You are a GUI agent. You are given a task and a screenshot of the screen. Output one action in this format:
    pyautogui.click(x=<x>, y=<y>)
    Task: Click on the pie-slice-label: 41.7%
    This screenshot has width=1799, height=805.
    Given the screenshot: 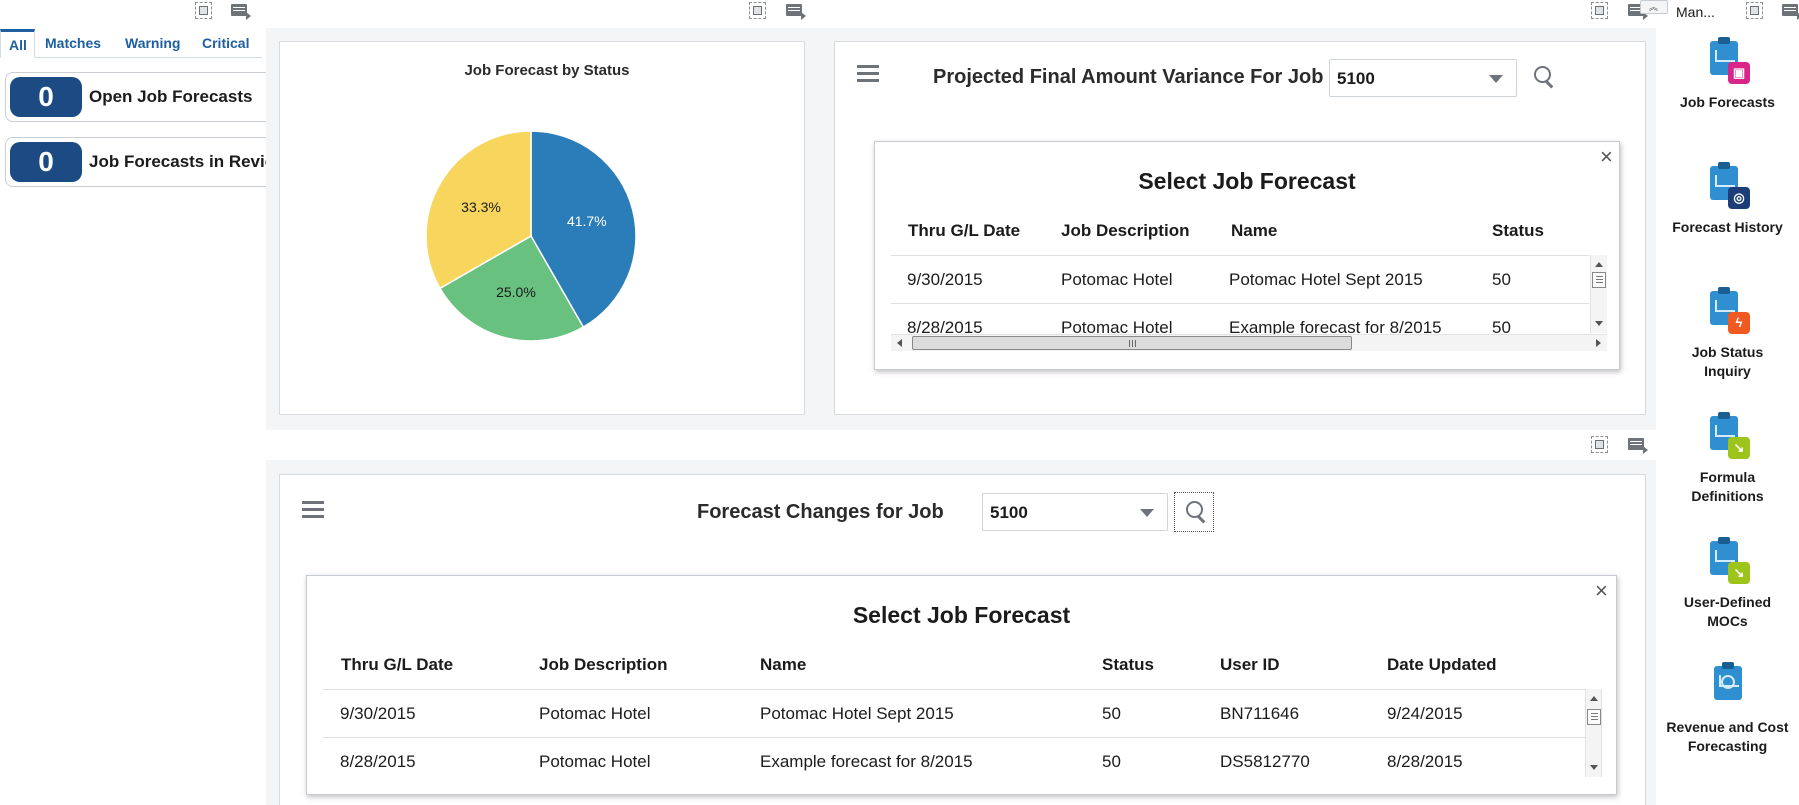 What is the action you would take?
    pyautogui.click(x=587, y=221)
    